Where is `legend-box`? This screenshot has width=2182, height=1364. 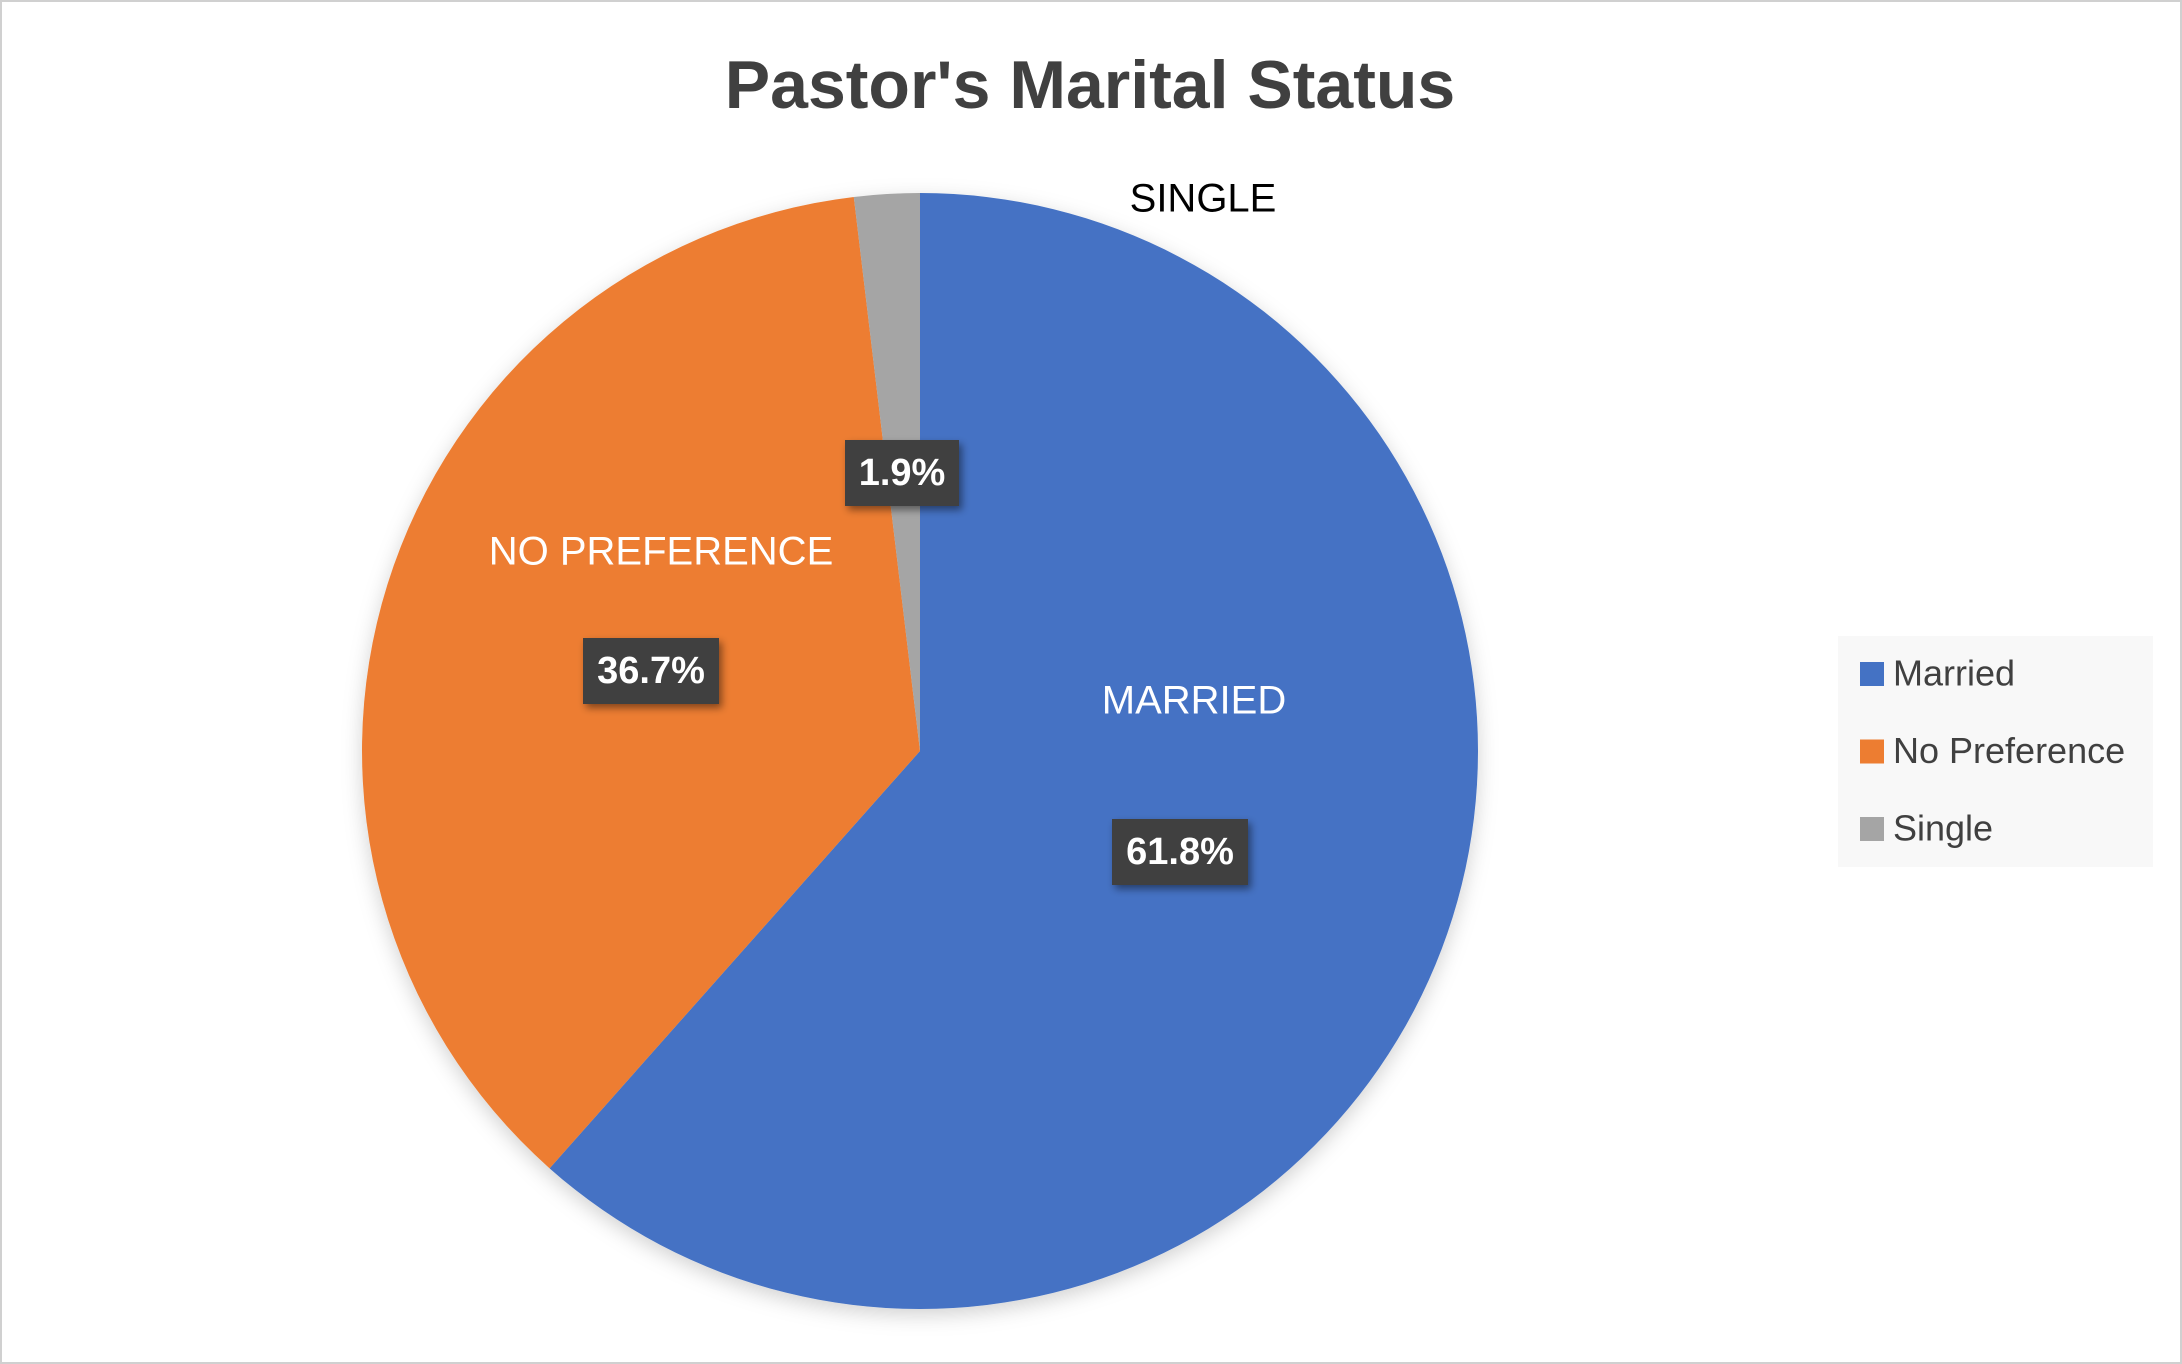 legend-box is located at coordinates (1995, 751).